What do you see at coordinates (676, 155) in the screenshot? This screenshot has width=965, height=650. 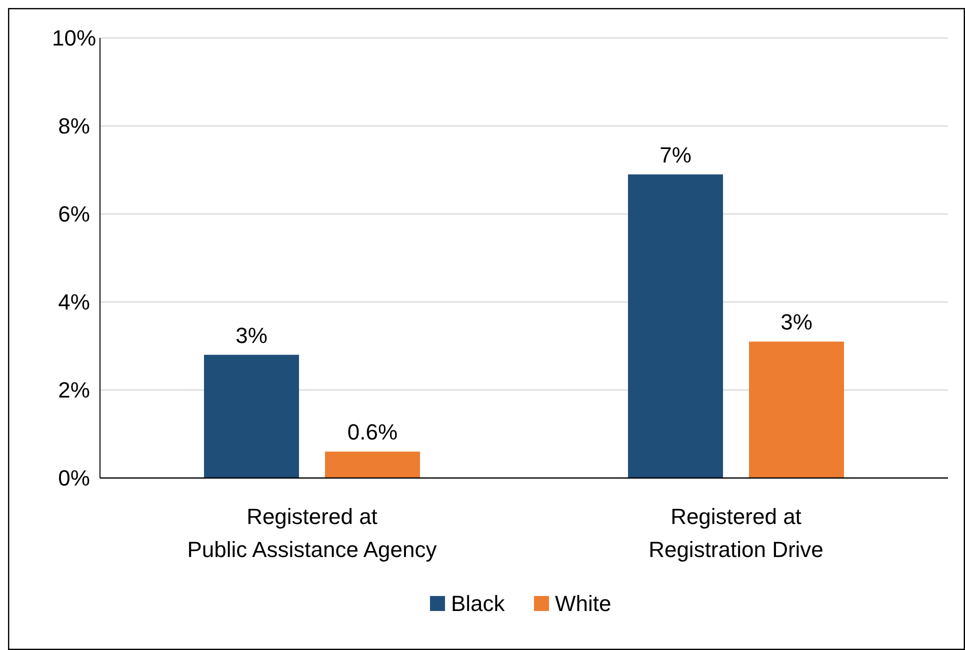 I see `data-label: 7%` at bounding box center [676, 155].